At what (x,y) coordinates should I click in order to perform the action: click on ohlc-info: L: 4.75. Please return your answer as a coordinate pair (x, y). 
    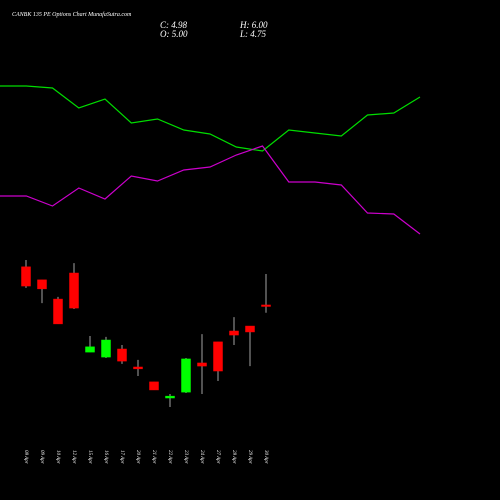
    Looking at the image, I should click on (253, 34).